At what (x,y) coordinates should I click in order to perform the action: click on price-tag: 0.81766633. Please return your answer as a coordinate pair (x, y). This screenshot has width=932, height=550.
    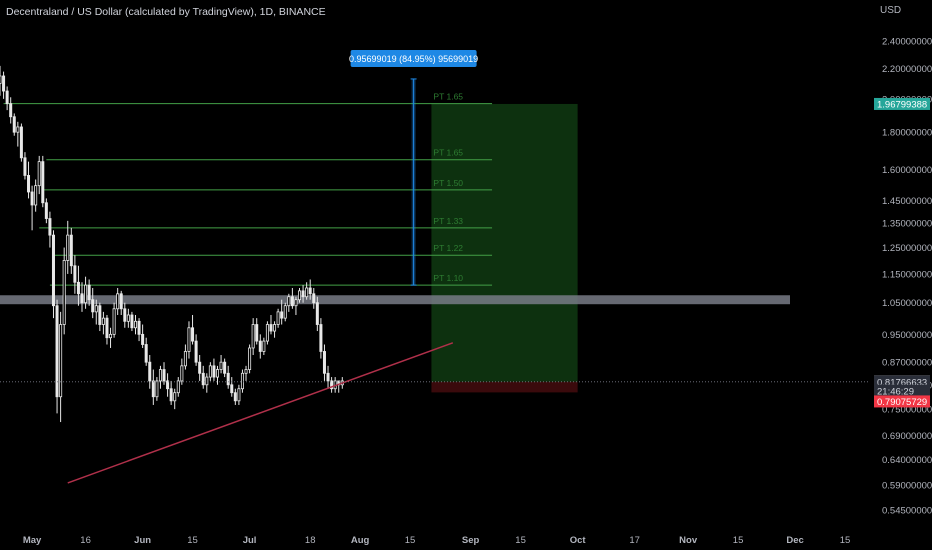
    Looking at the image, I should click on (902, 382).